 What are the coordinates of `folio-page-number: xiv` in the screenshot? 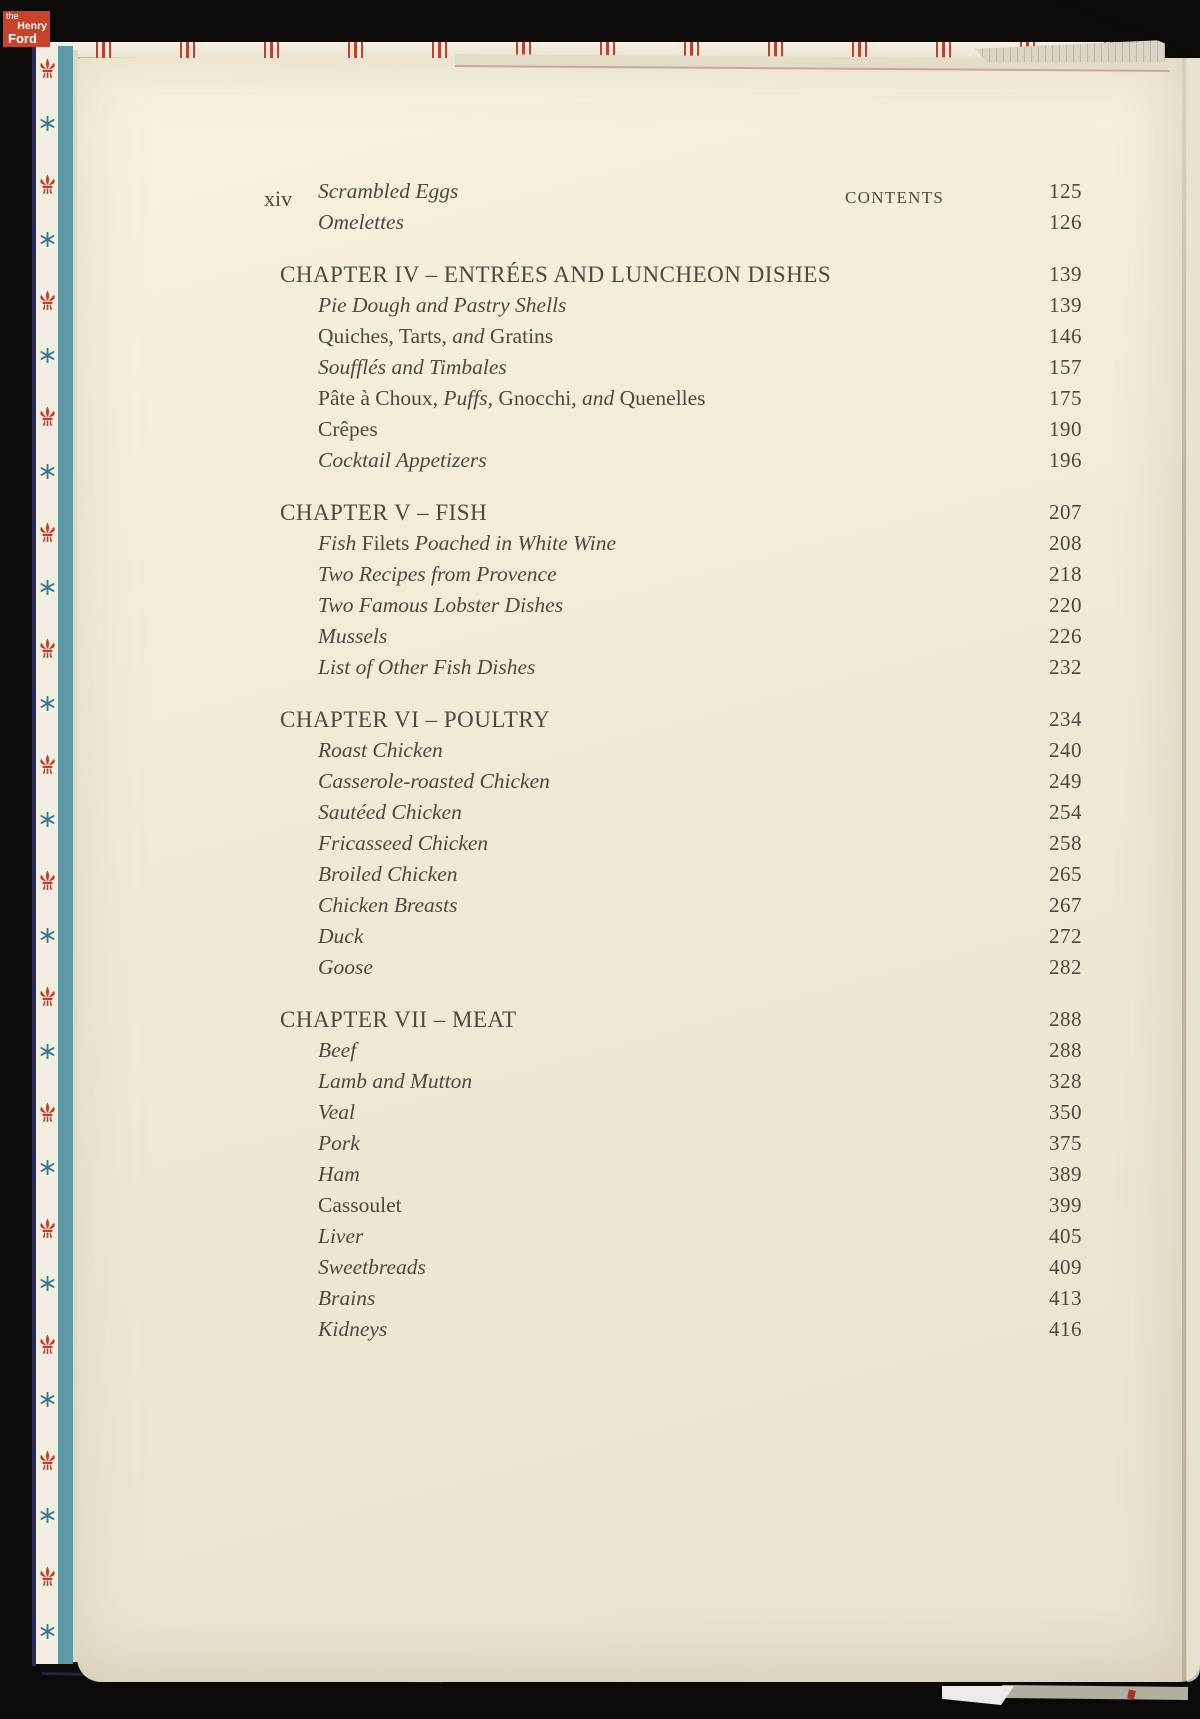 It's located at (278, 198).